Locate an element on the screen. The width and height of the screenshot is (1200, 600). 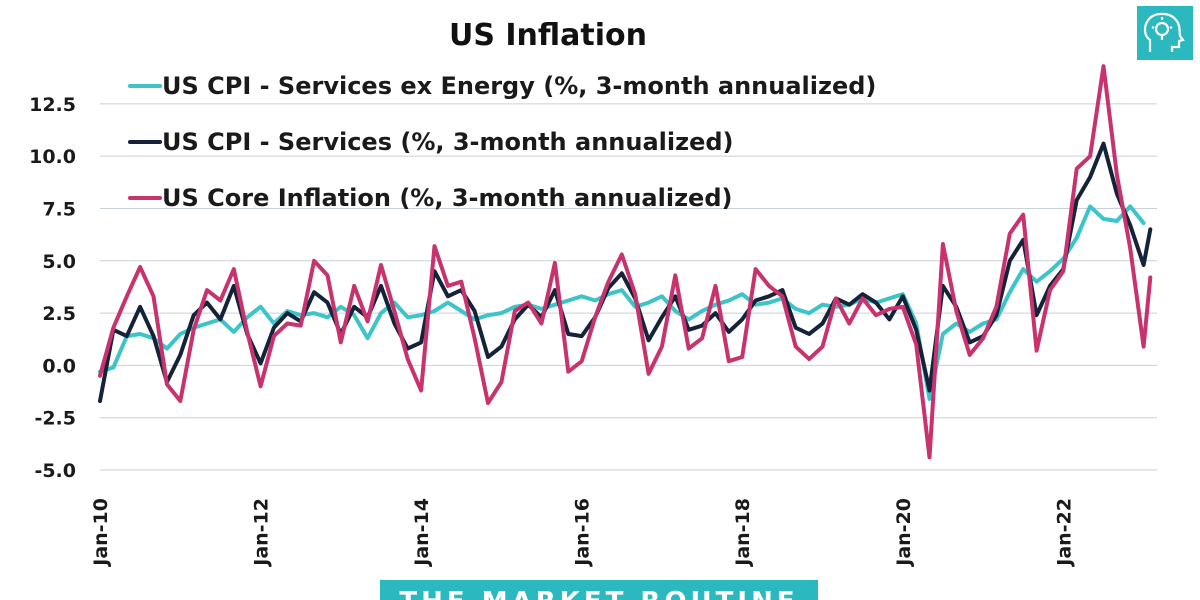
y-tick-label: 10.0 is located at coordinates (52, 157).